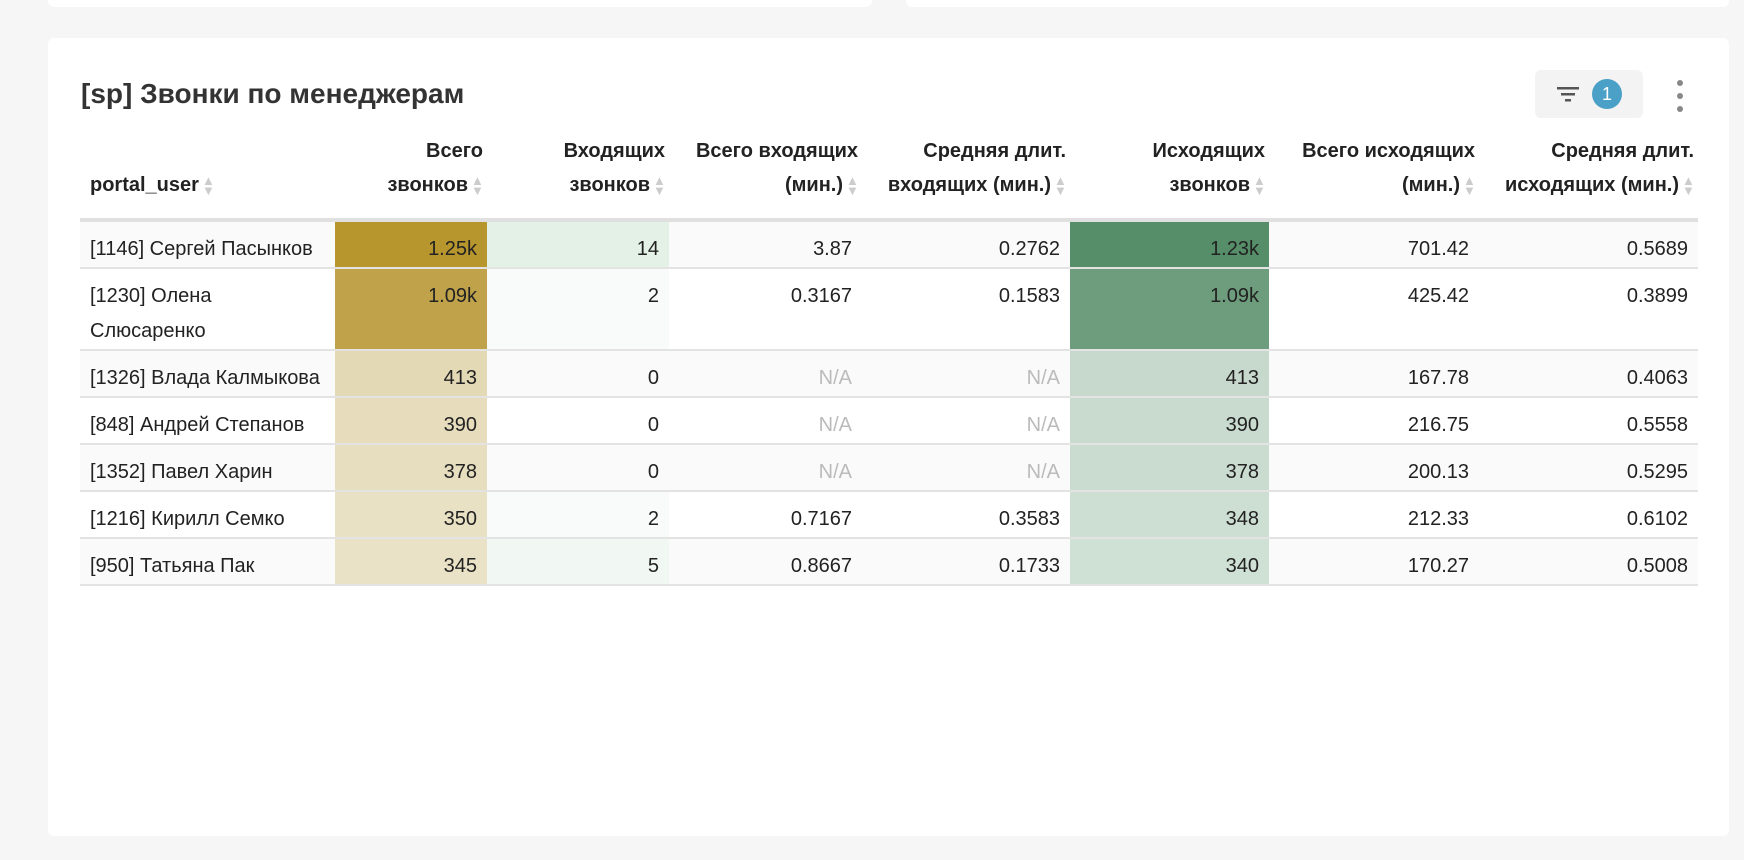 The width and height of the screenshot is (1744, 860). What do you see at coordinates (1374, 244) in the screenshot?
I see `table-cell: 701.42` at bounding box center [1374, 244].